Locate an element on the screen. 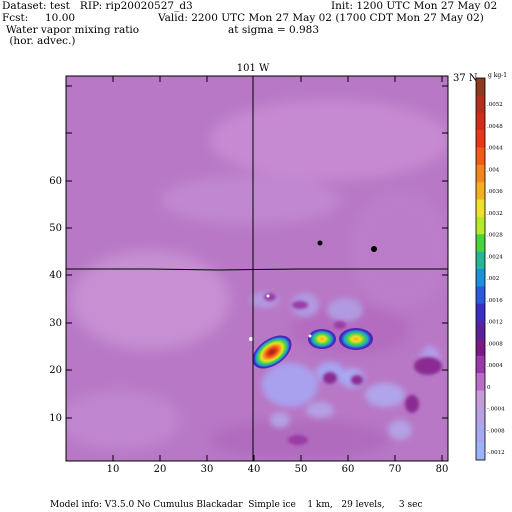  meridian-label: 101 W is located at coordinates (253, 68).